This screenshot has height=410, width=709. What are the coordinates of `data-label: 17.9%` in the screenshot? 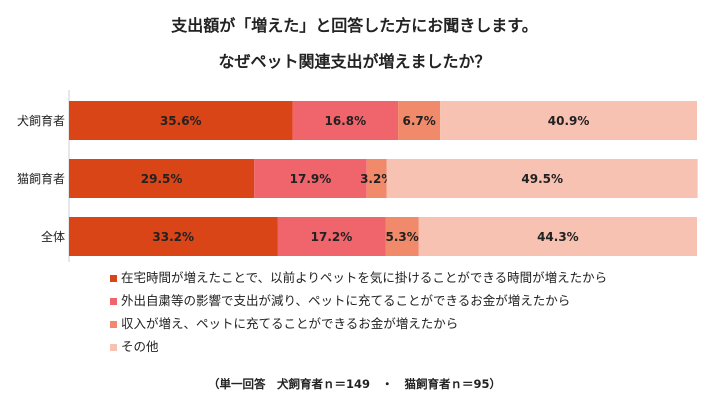 It's located at (311, 179).